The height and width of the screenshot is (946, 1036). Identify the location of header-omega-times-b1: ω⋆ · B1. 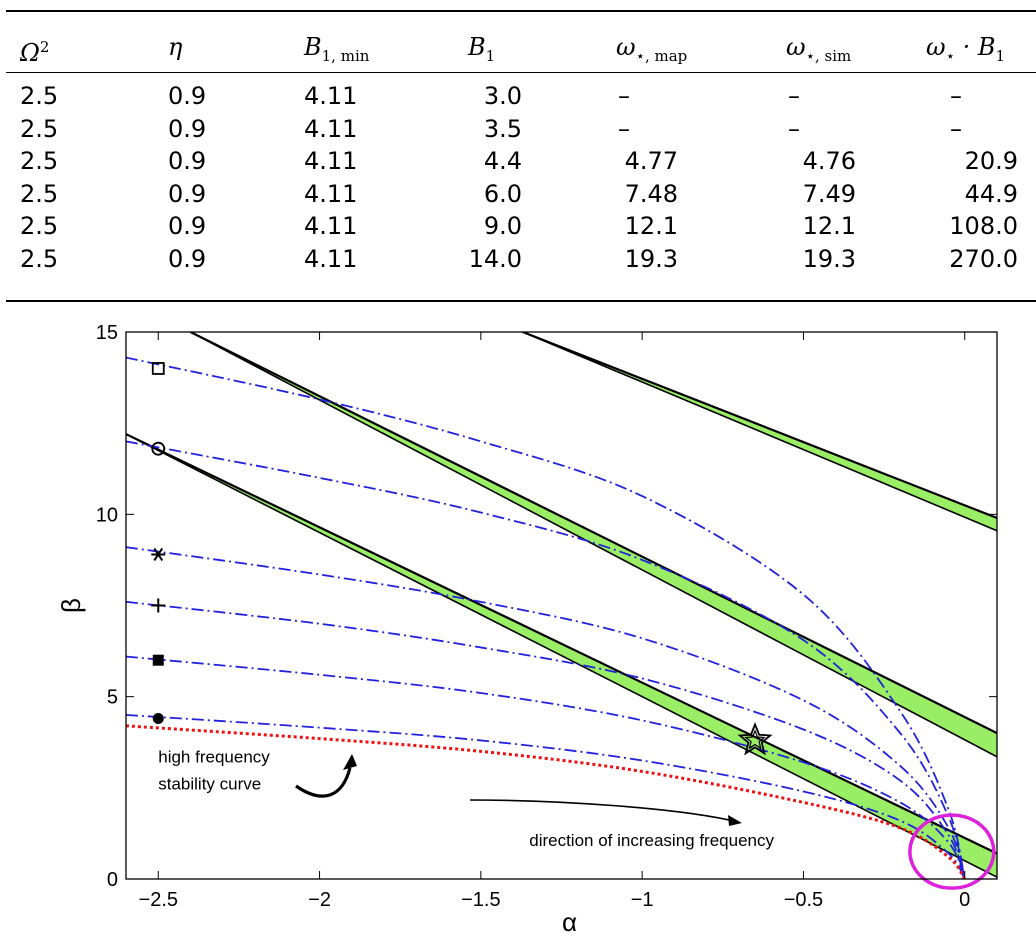
(966, 49).